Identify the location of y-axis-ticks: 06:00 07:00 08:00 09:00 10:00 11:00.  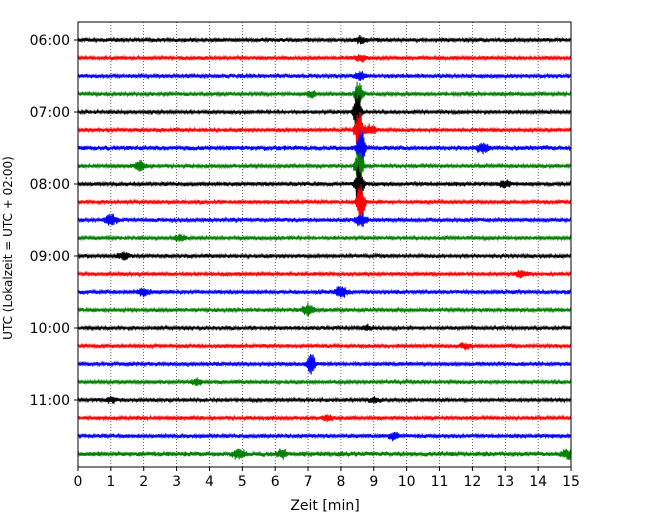
(54, 221).